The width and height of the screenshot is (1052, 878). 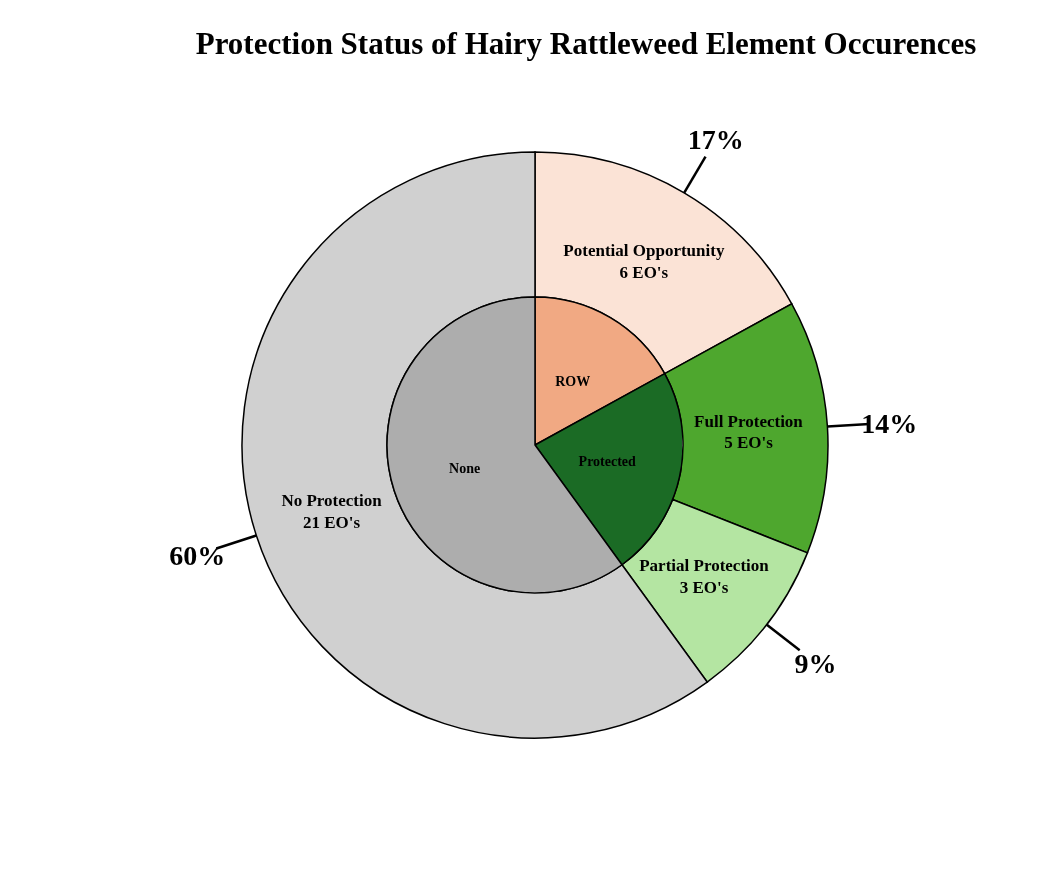 What do you see at coordinates (815, 663) in the screenshot?
I see `data-label: 9%` at bounding box center [815, 663].